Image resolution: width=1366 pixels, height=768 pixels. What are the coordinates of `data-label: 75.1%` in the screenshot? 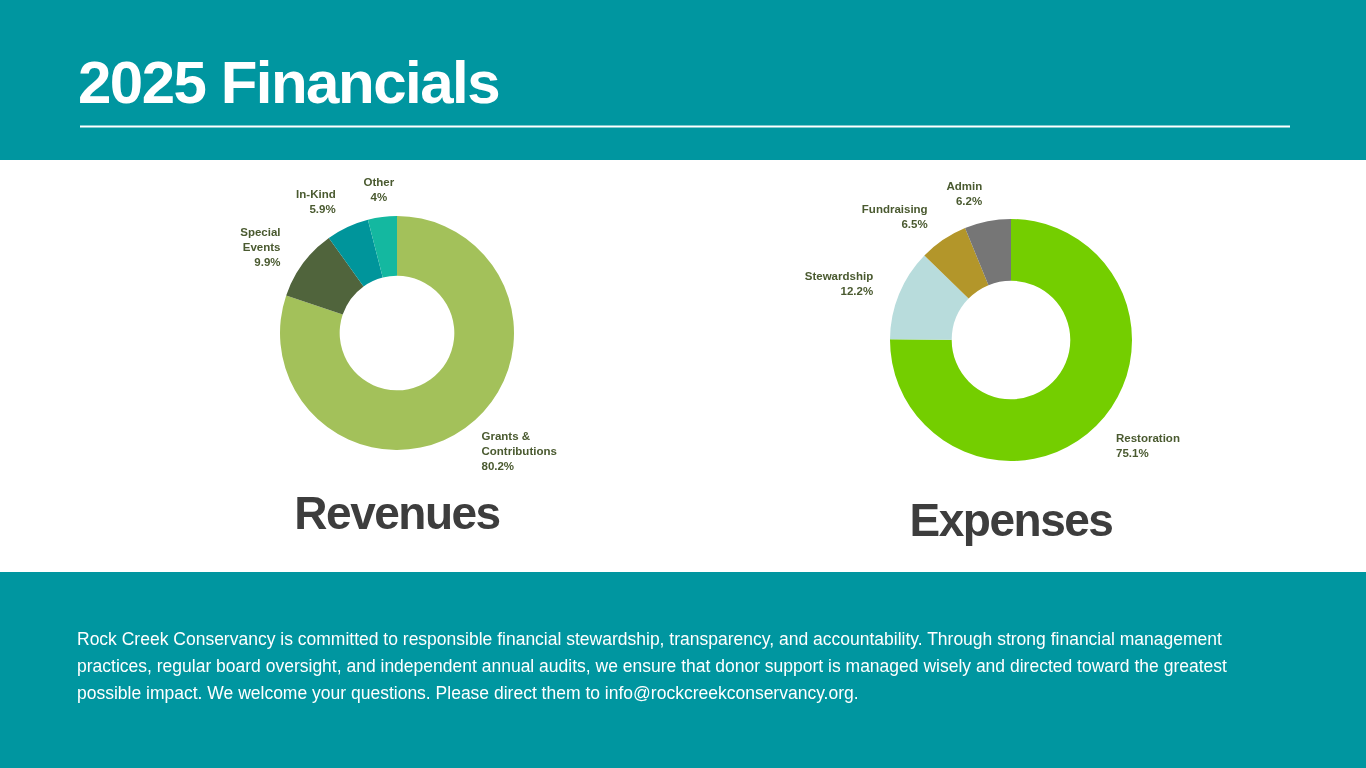 It's located at (1132, 453).